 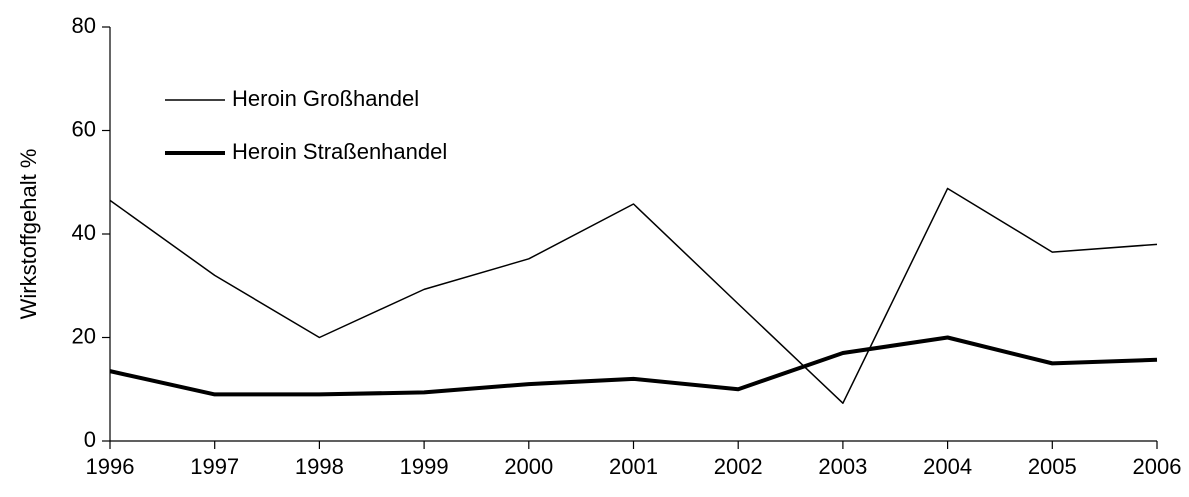 What do you see at coordinates (633, 366) in the screenshot?
I see `series-line` at bounding box center [633, 366].